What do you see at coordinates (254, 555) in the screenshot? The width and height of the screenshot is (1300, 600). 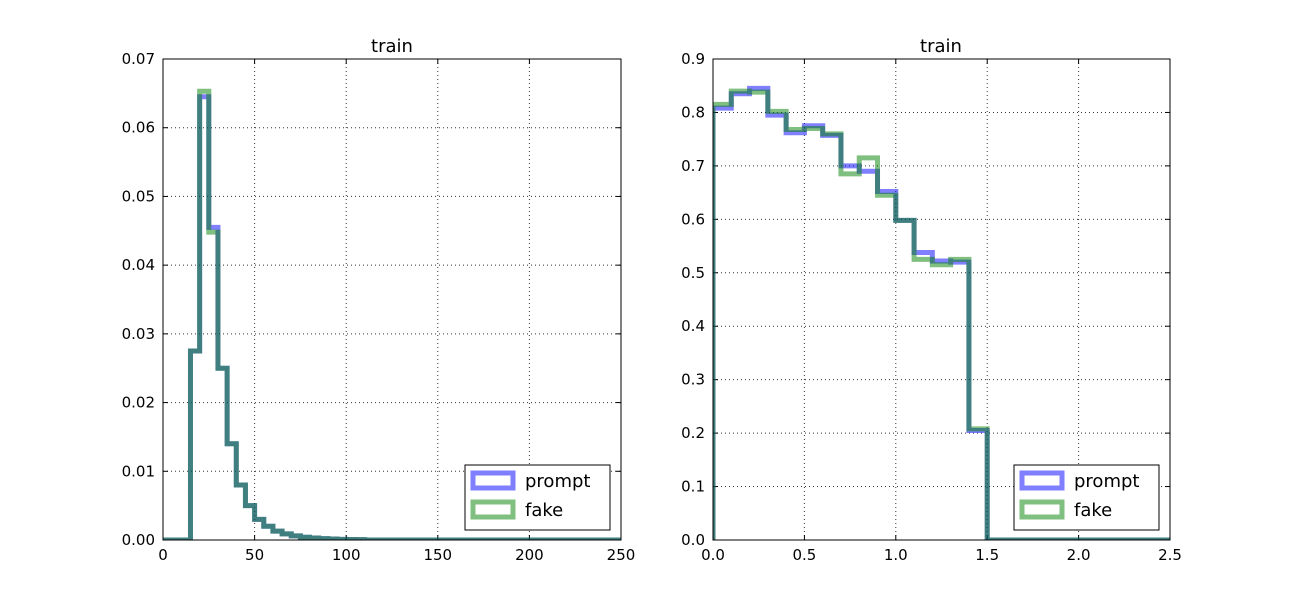 I see `x-tick-label: 50` at bounding box center [254, 555].